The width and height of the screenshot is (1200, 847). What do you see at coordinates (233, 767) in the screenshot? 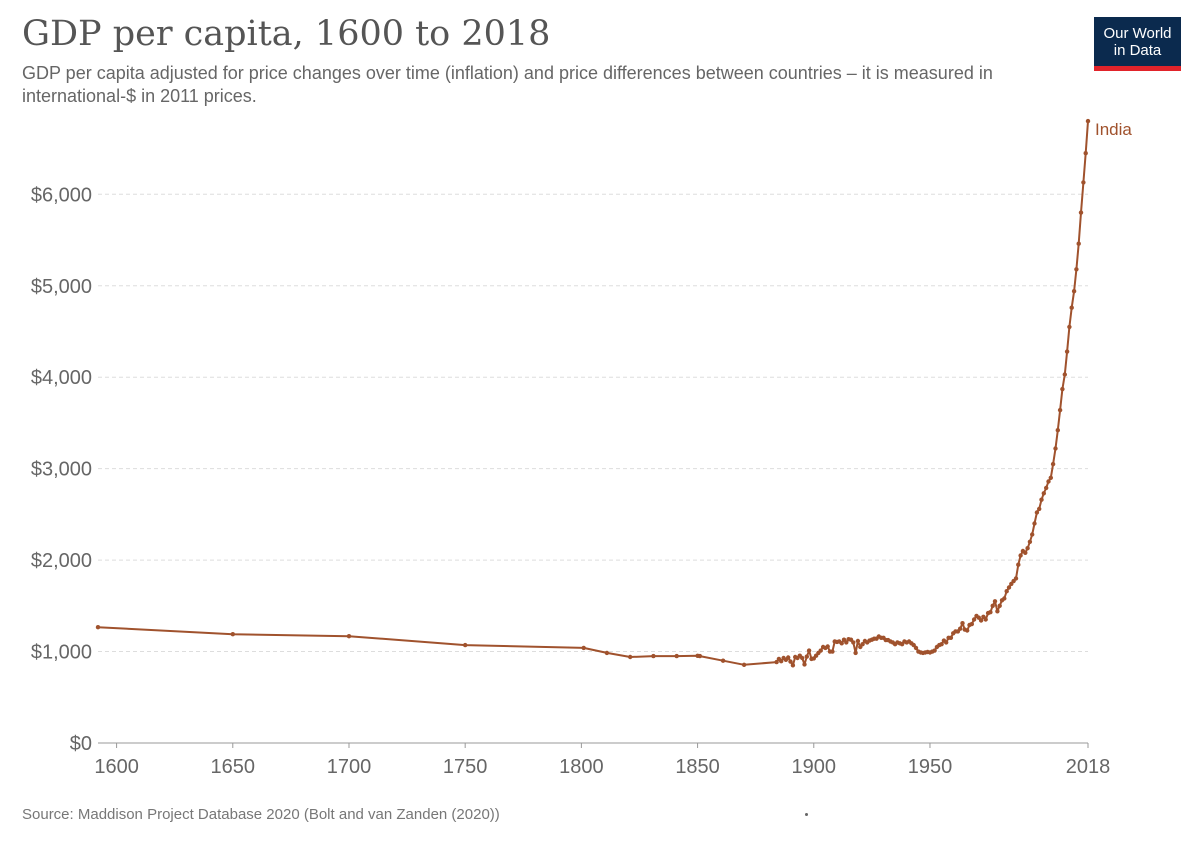
I see `x-tick-label: 1650` at bounding box center [233, 767].